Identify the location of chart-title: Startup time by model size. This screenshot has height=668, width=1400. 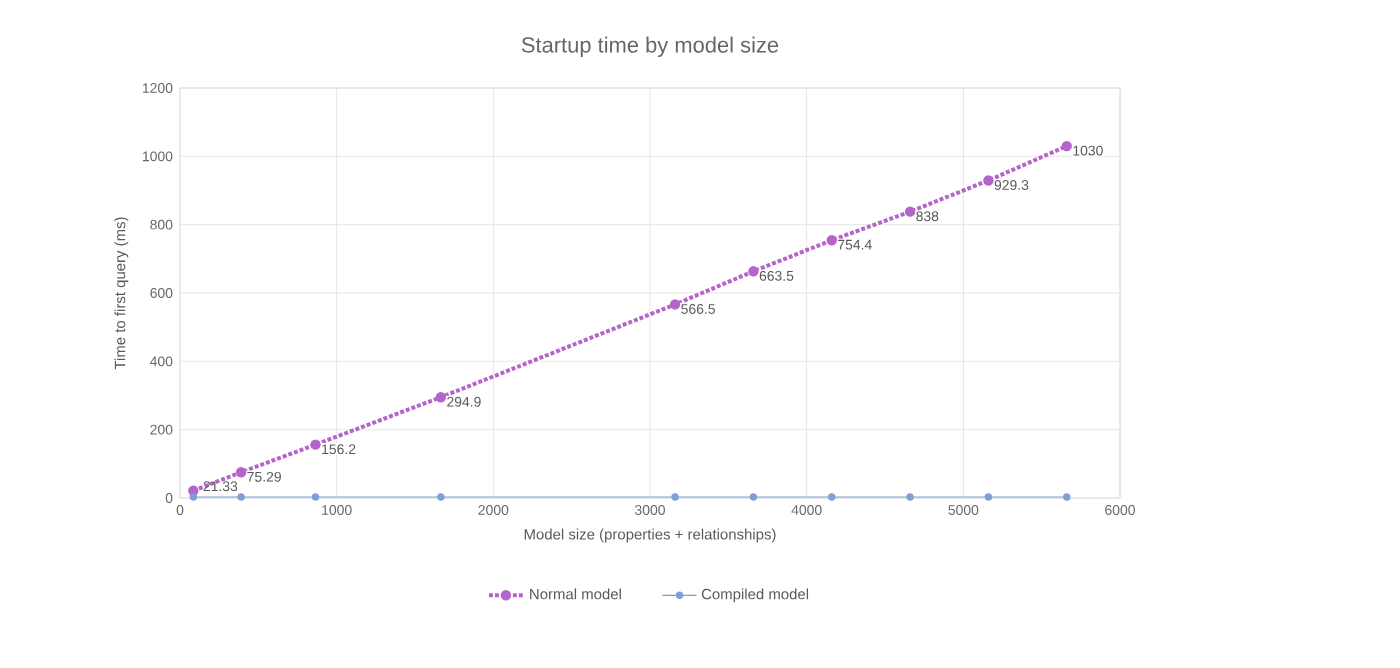
(650, 46).